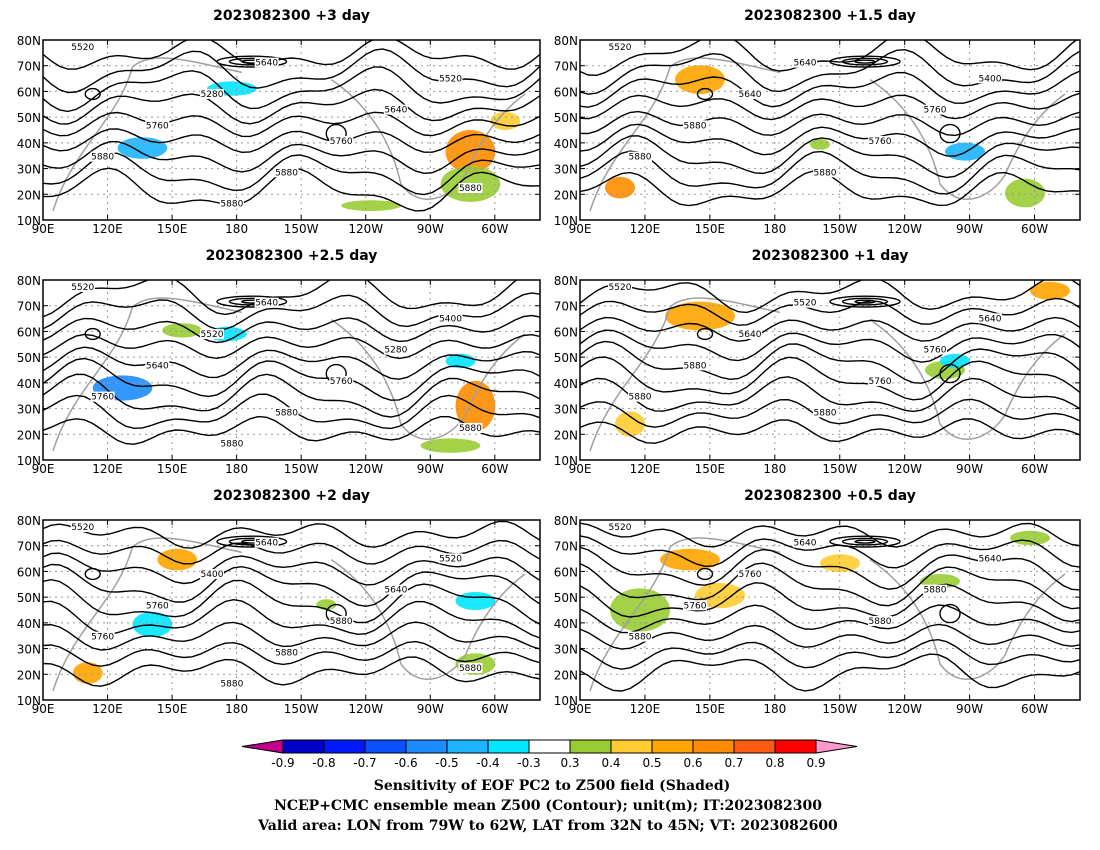 The width and height of the screenshot is (1100, 850). I want to click on colorbar-label: -0.6, so click(405, 763).